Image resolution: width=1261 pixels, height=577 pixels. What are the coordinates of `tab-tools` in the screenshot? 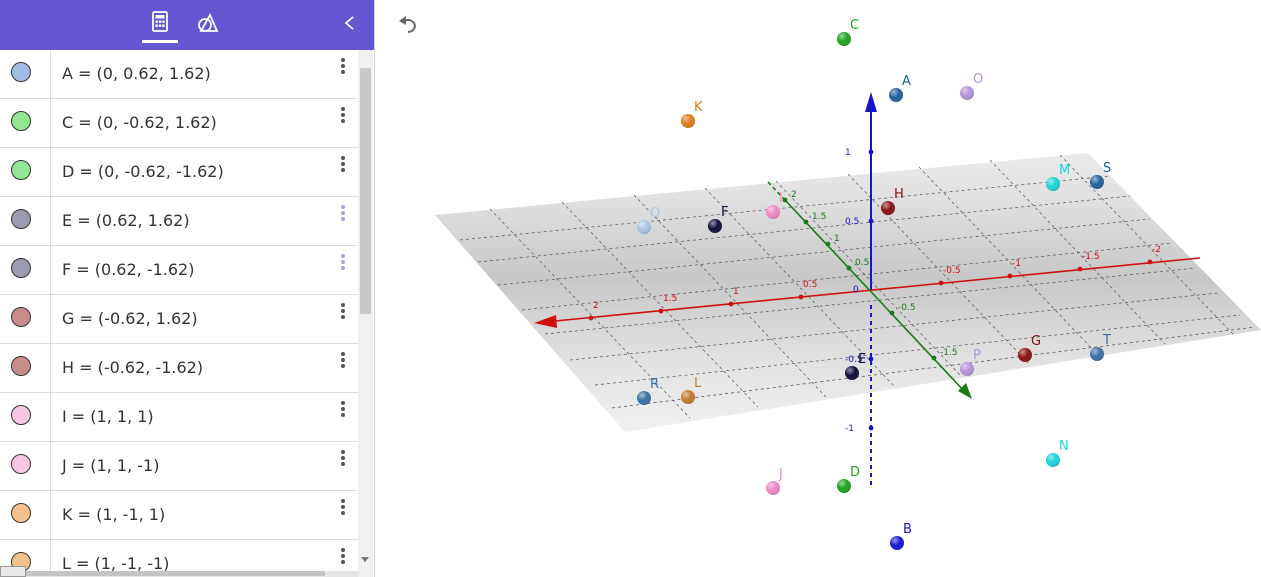 It's located at (208, 25).